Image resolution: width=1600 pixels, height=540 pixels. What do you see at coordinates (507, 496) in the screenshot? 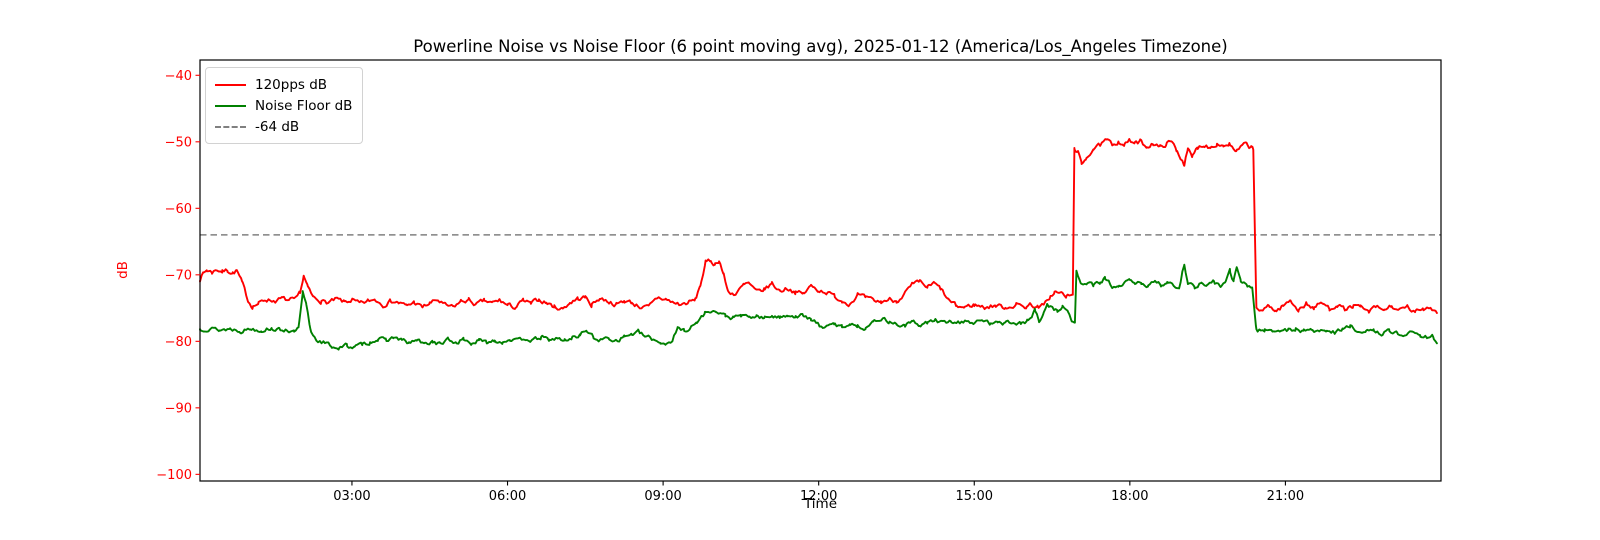
I see `x-tick-label: 06:00` at bounding box center [507, 496].